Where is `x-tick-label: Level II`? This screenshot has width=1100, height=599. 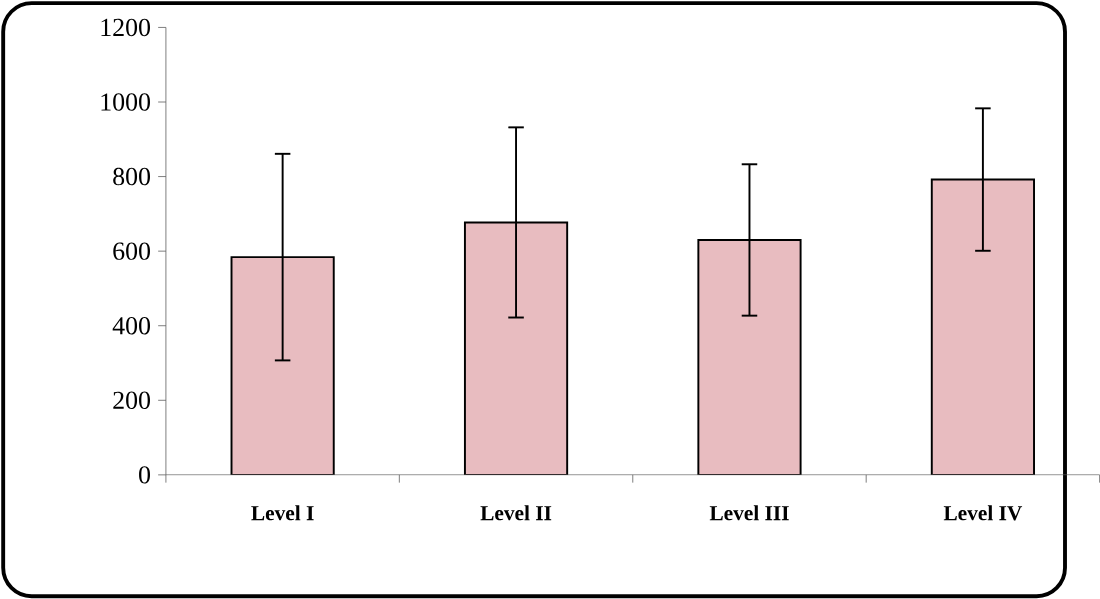 x-tick-label: Level II is located at coordinates (516, 513).